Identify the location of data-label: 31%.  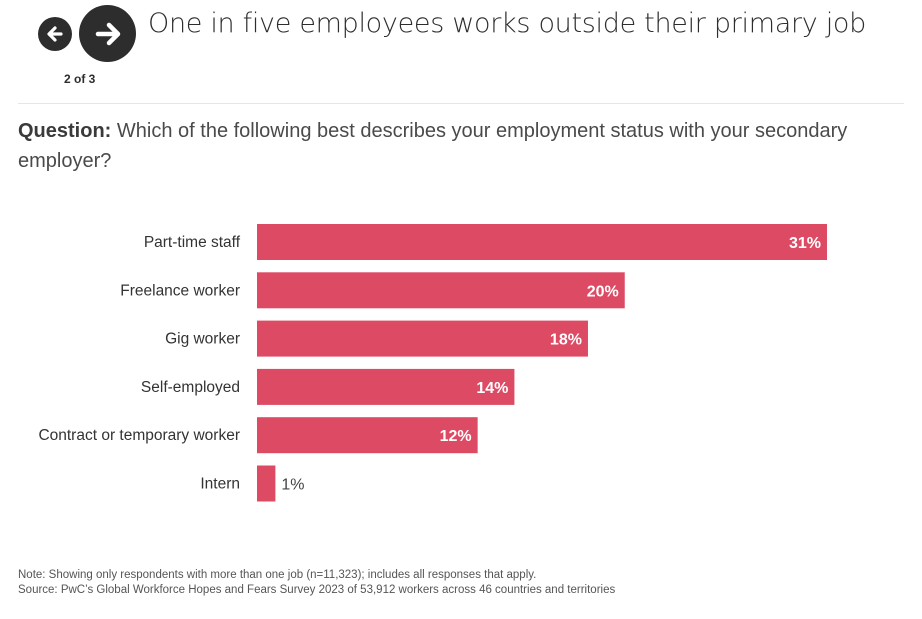
(805, 243).